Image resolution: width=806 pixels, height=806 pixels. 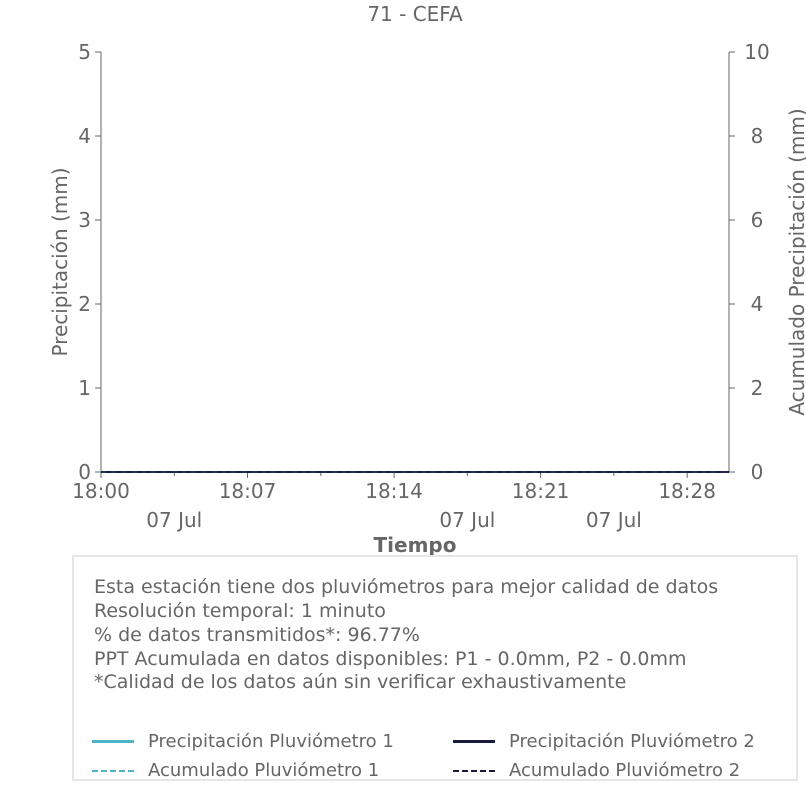 What do you see at coordinates (271, 741) in the screenshot?
I see `legend-label-p1: Precipitación Pluviómetro 1` at bounding box center [271, 741].